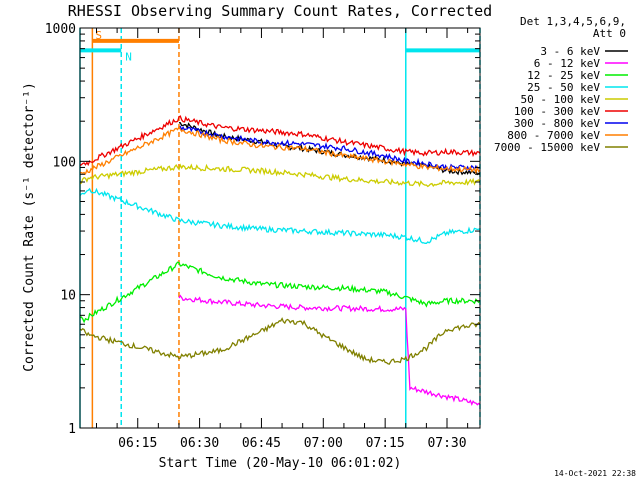 This screenshot has height=480, width=640. I want to click on legend-header: Att 0, so click(609, 33).